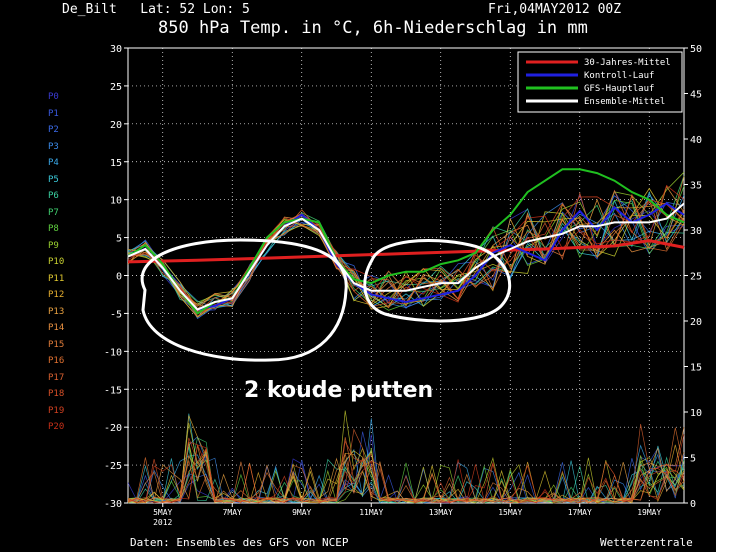  What do you see at coordinates (624, 102) in the screenshot?
I see `legend-label: Ensemble-Mittel` at bounding box center [624, 102].